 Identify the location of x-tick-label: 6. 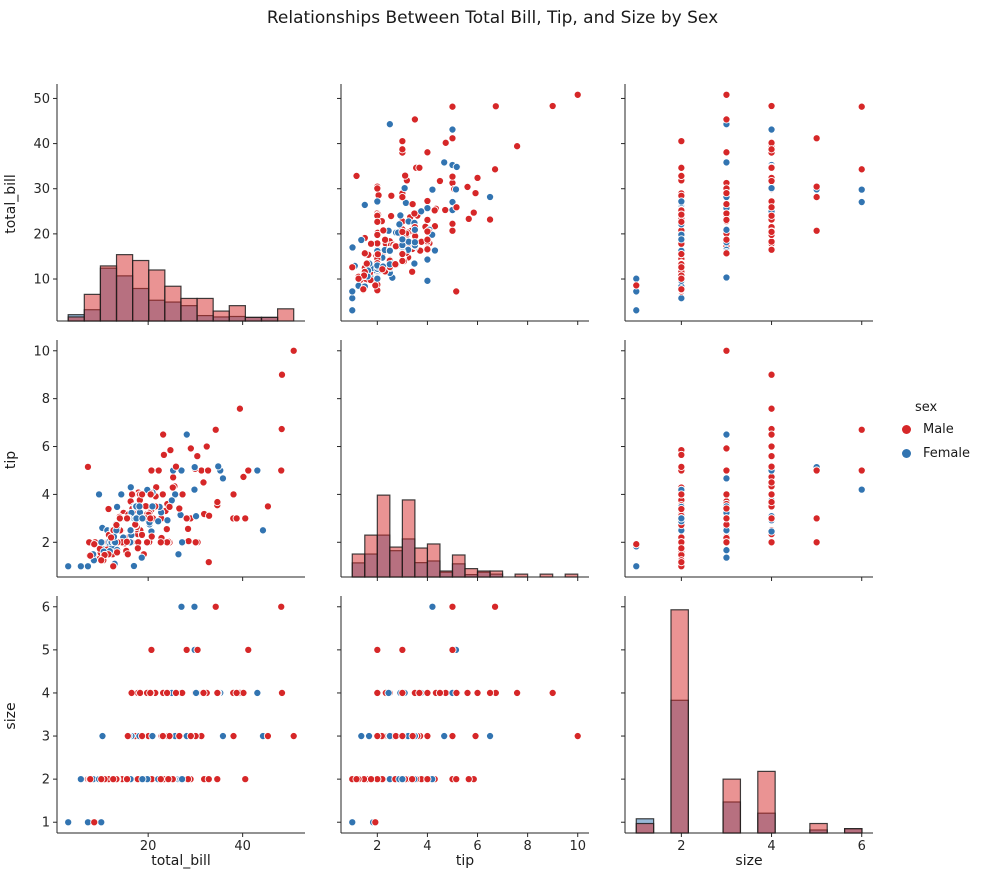
(477, 846).